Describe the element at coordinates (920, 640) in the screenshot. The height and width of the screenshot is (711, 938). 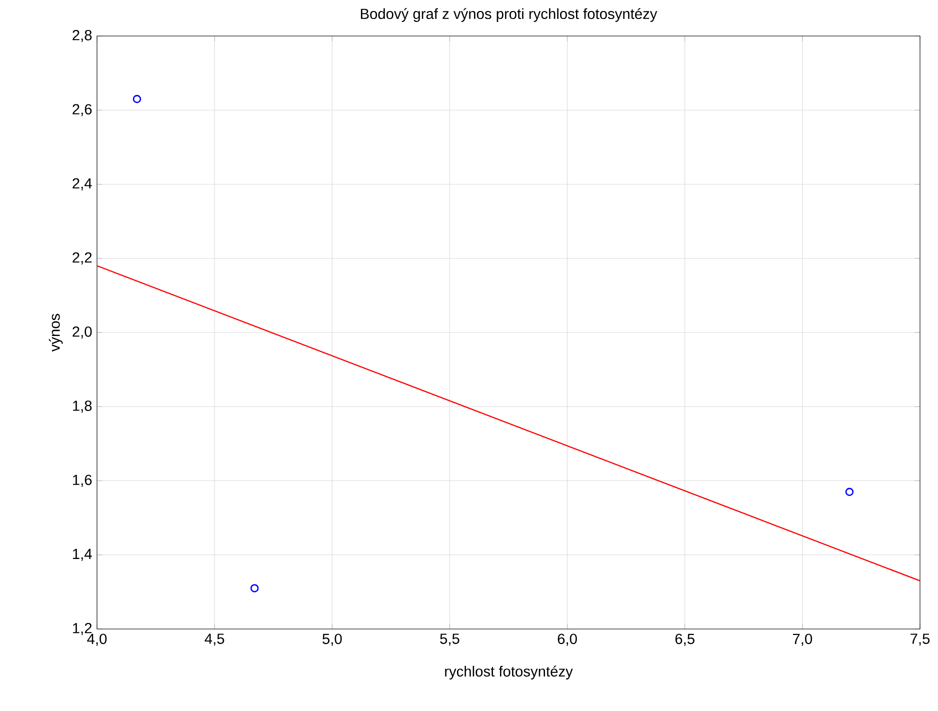
I see `x-tick-label: 7,5` at that location.